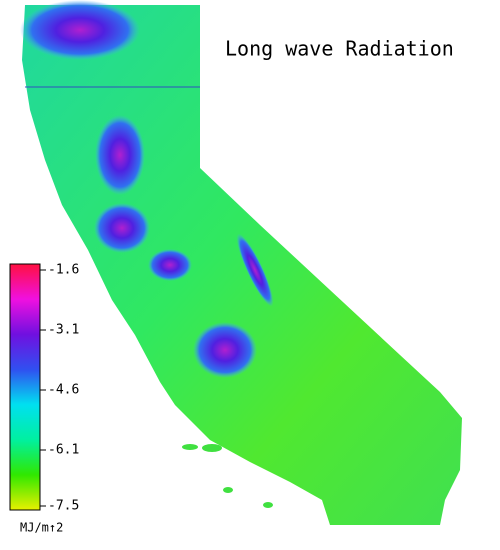 This screenshot has width=500, height=550. What do you see at coordinates (339, 49) in the screenshot?
I see `map-title: Long wave Radiation` at bounding box center [339, 49].